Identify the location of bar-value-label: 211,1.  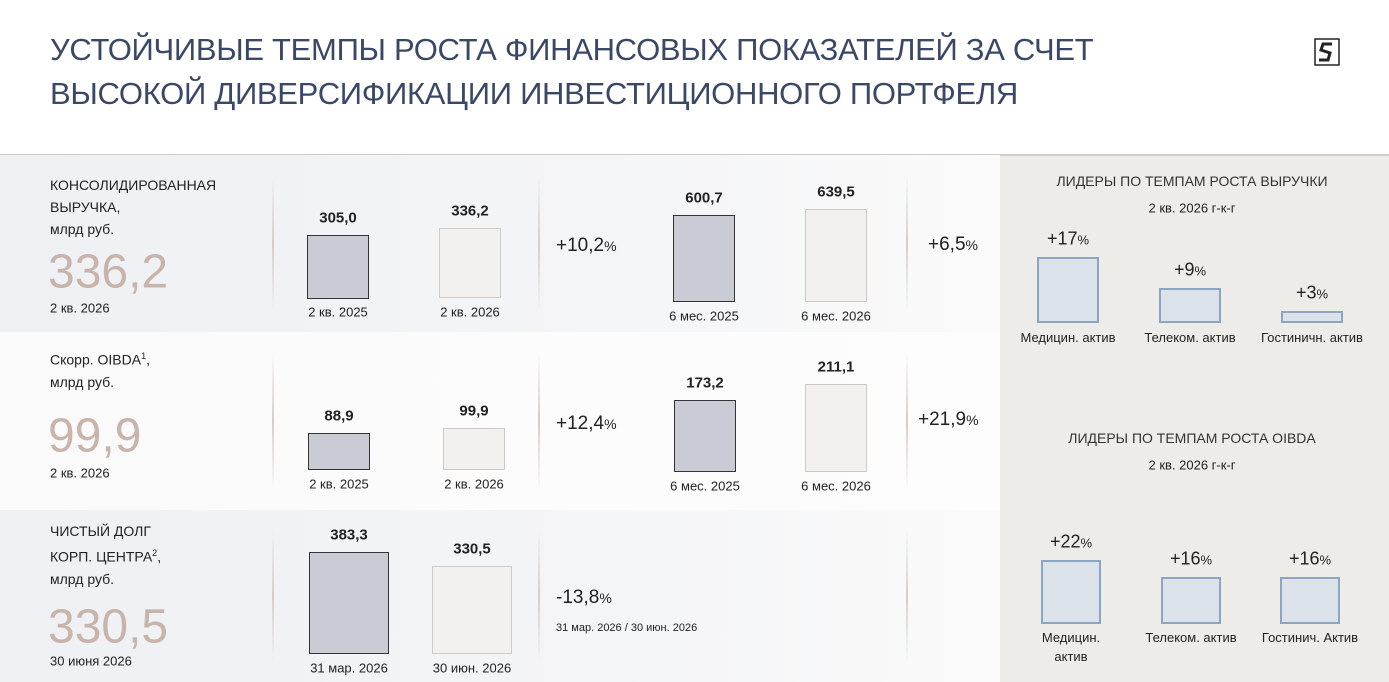
(836, 367).